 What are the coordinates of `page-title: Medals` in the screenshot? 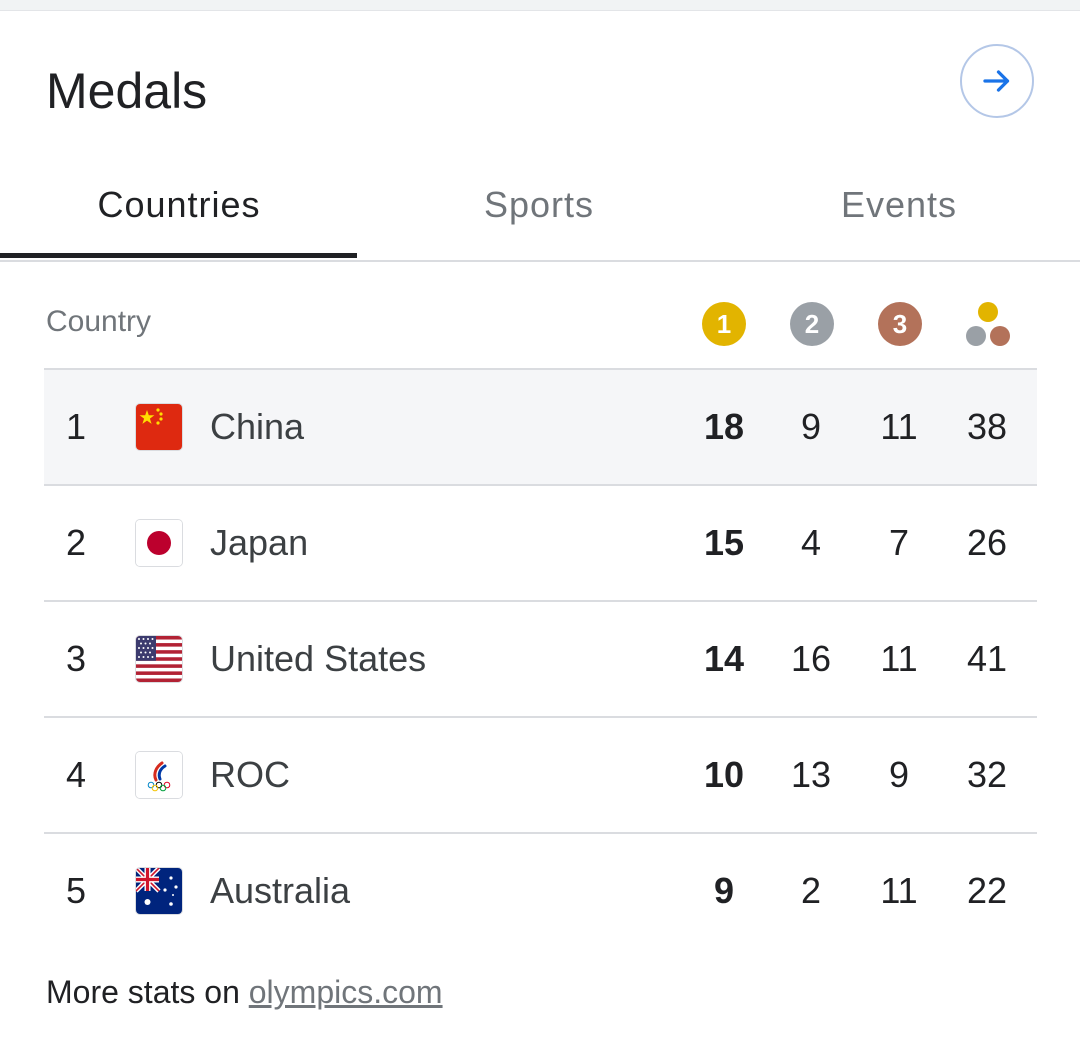 It's located at (127, 91).